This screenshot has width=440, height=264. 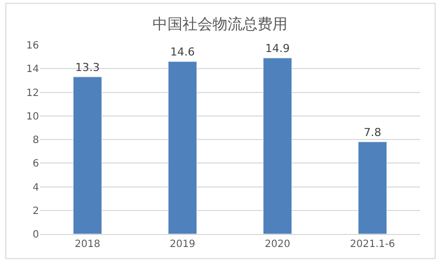 What do you see at coordinates (32, 93) in the screenshot?
I see `y-tick-label: 12` at bounding box center [32, 93].